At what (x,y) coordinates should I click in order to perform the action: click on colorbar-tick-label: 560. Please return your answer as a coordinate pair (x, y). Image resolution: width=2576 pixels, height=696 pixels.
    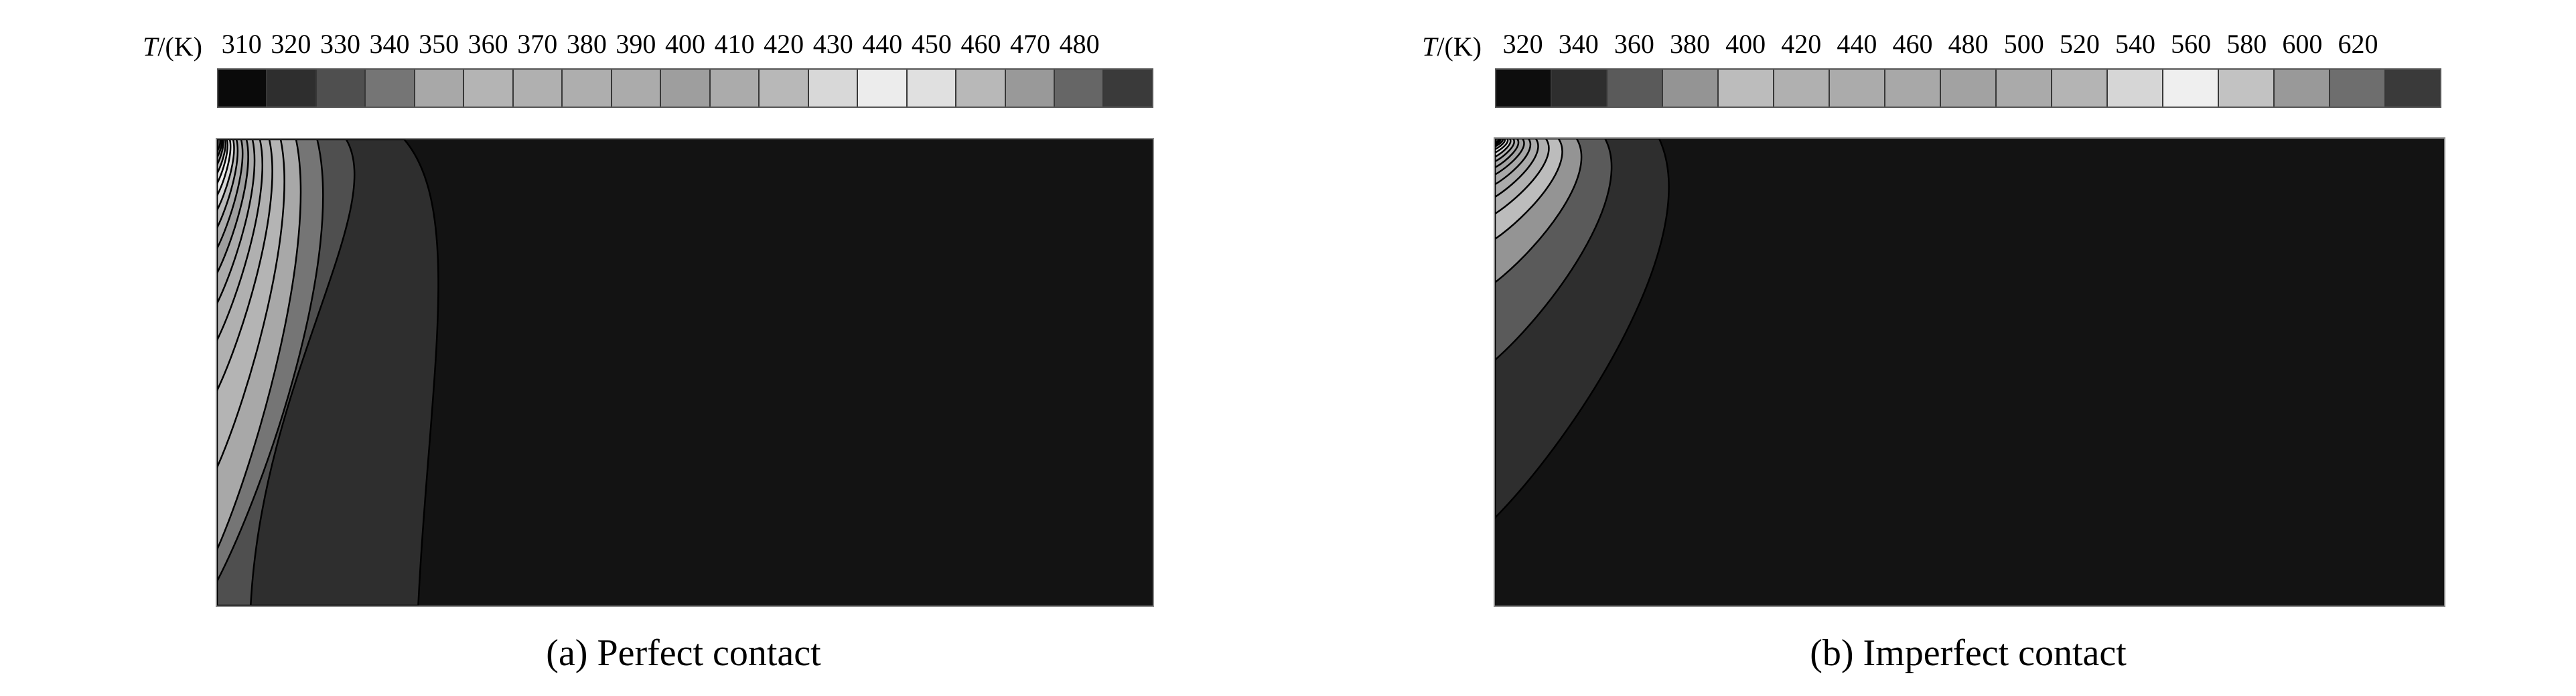
    Looking at the image, I should click on (2191, 44).